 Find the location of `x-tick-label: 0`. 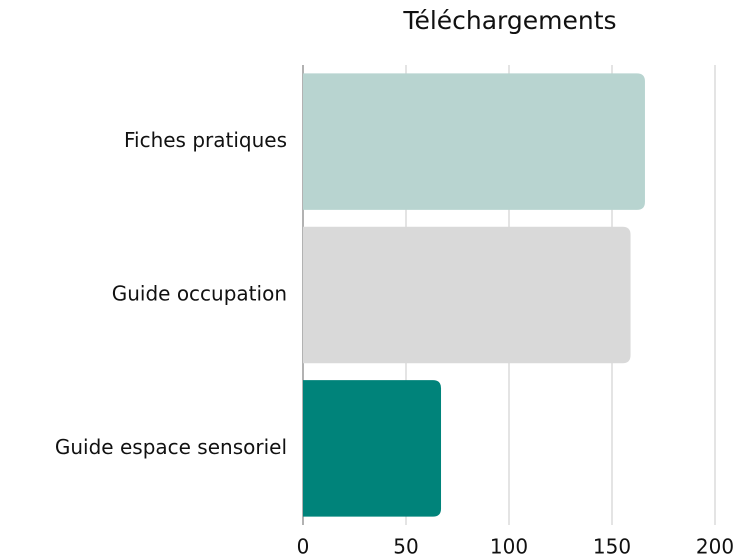

x-tick-label: 0 is located at coordinates (303, 547).